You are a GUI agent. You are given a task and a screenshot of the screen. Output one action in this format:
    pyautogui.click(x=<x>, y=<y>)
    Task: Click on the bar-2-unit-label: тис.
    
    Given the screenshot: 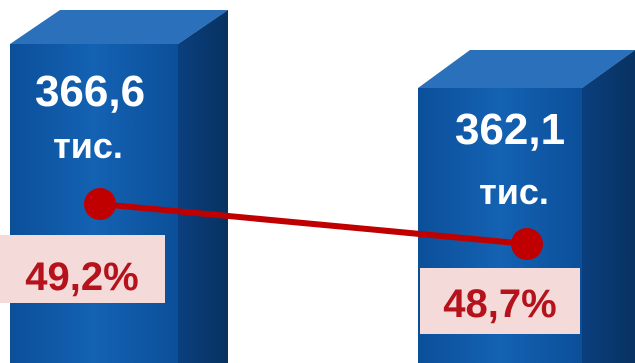 What is the action you would take?
    pyautogui.click(x=514, y=191)
    